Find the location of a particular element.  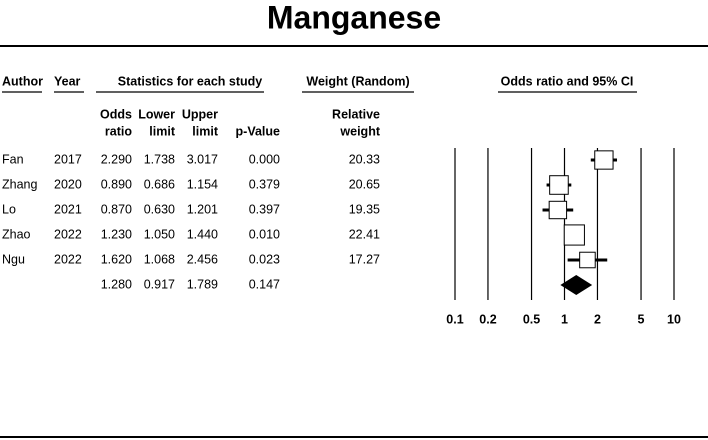

p-value: 0.379 is located at coordinates (264, 184).